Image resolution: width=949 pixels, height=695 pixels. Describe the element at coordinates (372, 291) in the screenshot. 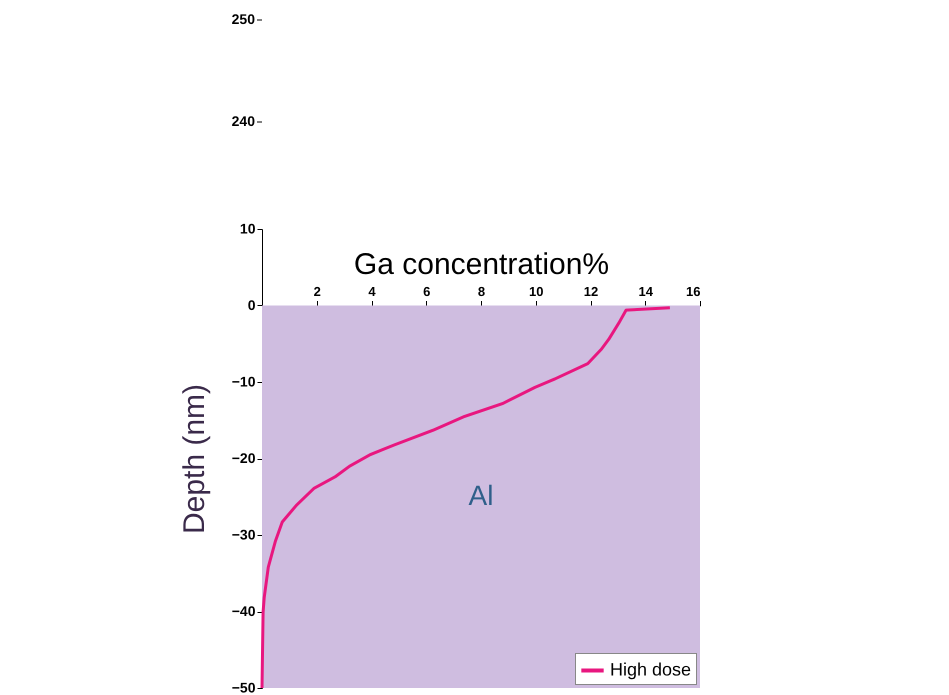

I see `x-tick-label: 4` at that location.